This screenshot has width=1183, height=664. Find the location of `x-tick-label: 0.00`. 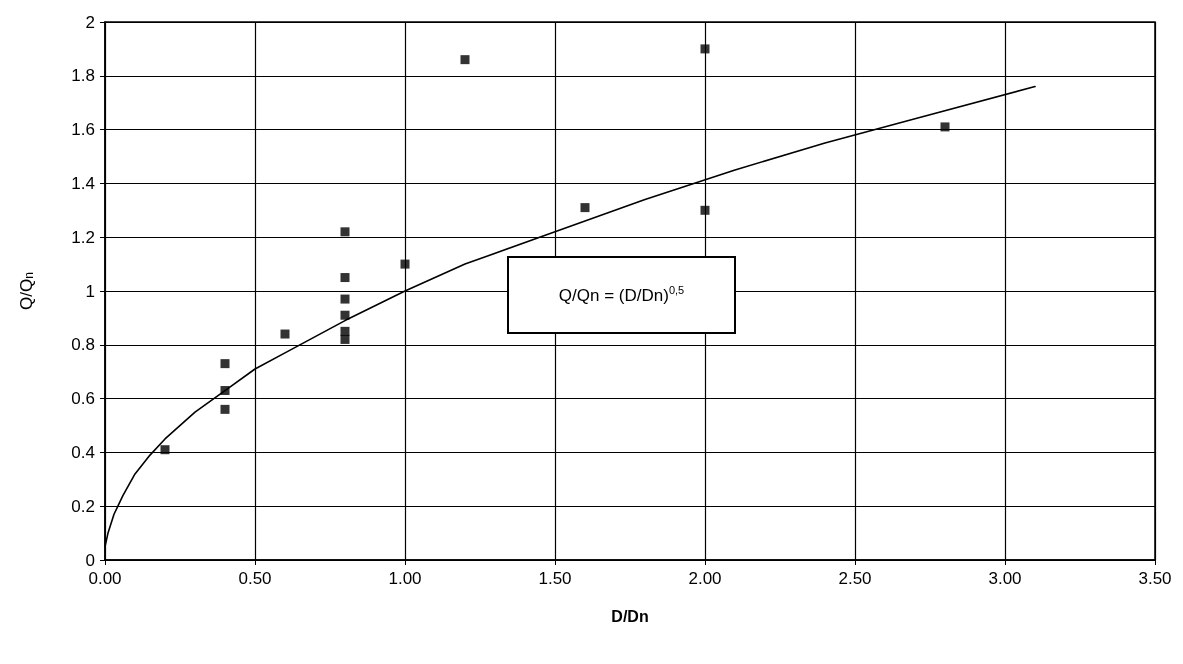

x-tick-label: 0.00 is located at coordinates (105, 578).